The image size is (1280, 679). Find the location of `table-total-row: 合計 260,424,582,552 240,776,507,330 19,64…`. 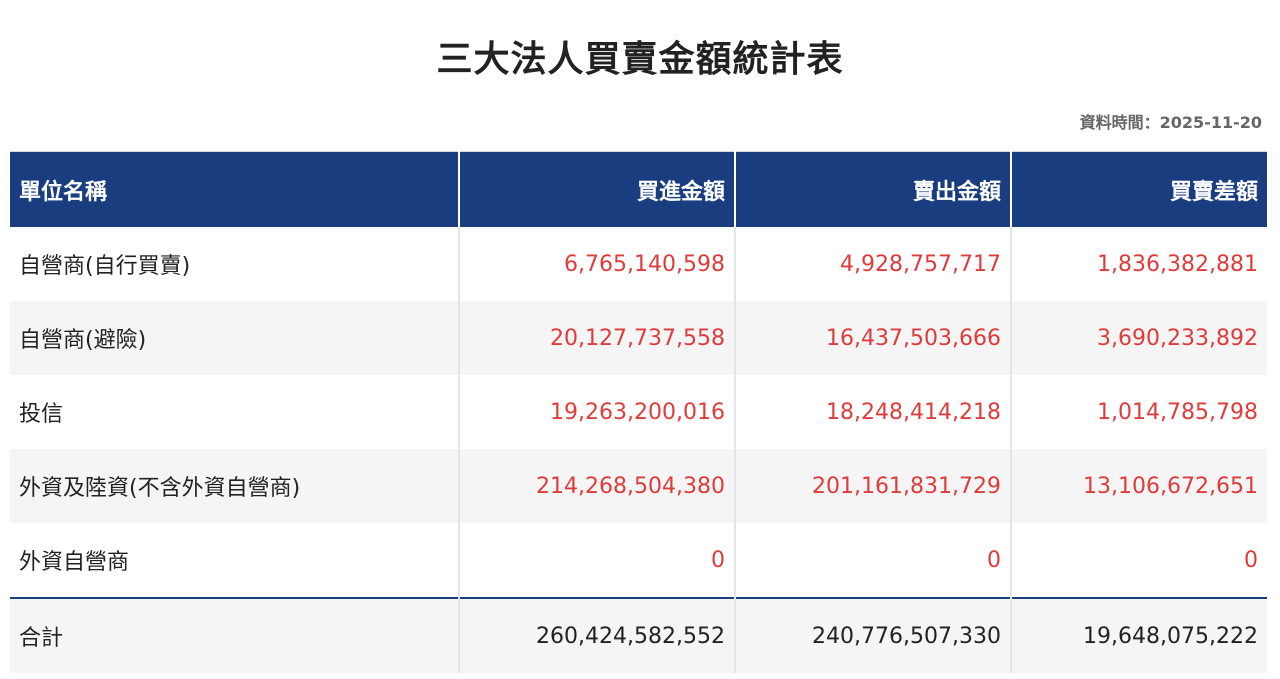

table-total-row: 合計 260,424,582,552 240,776,507,330 19,64… is located at coordinates (638, 635).